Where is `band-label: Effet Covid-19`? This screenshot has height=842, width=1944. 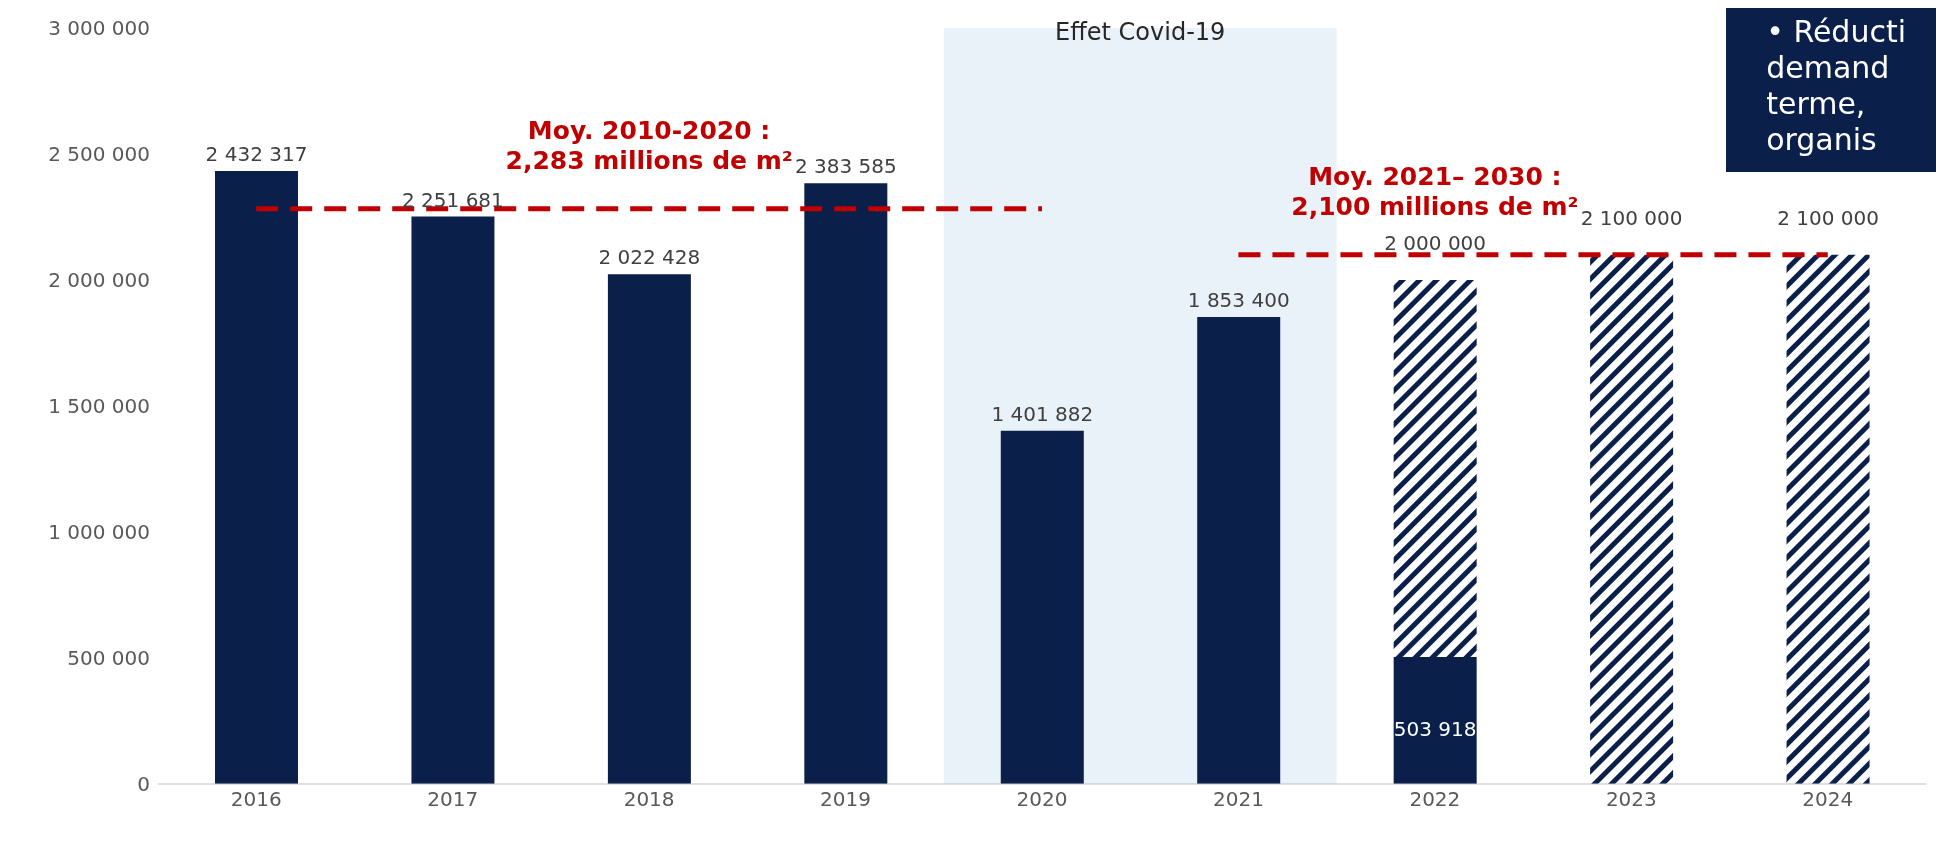
band-label: Effet Covid-19 is located at coordinates (1140, 32).